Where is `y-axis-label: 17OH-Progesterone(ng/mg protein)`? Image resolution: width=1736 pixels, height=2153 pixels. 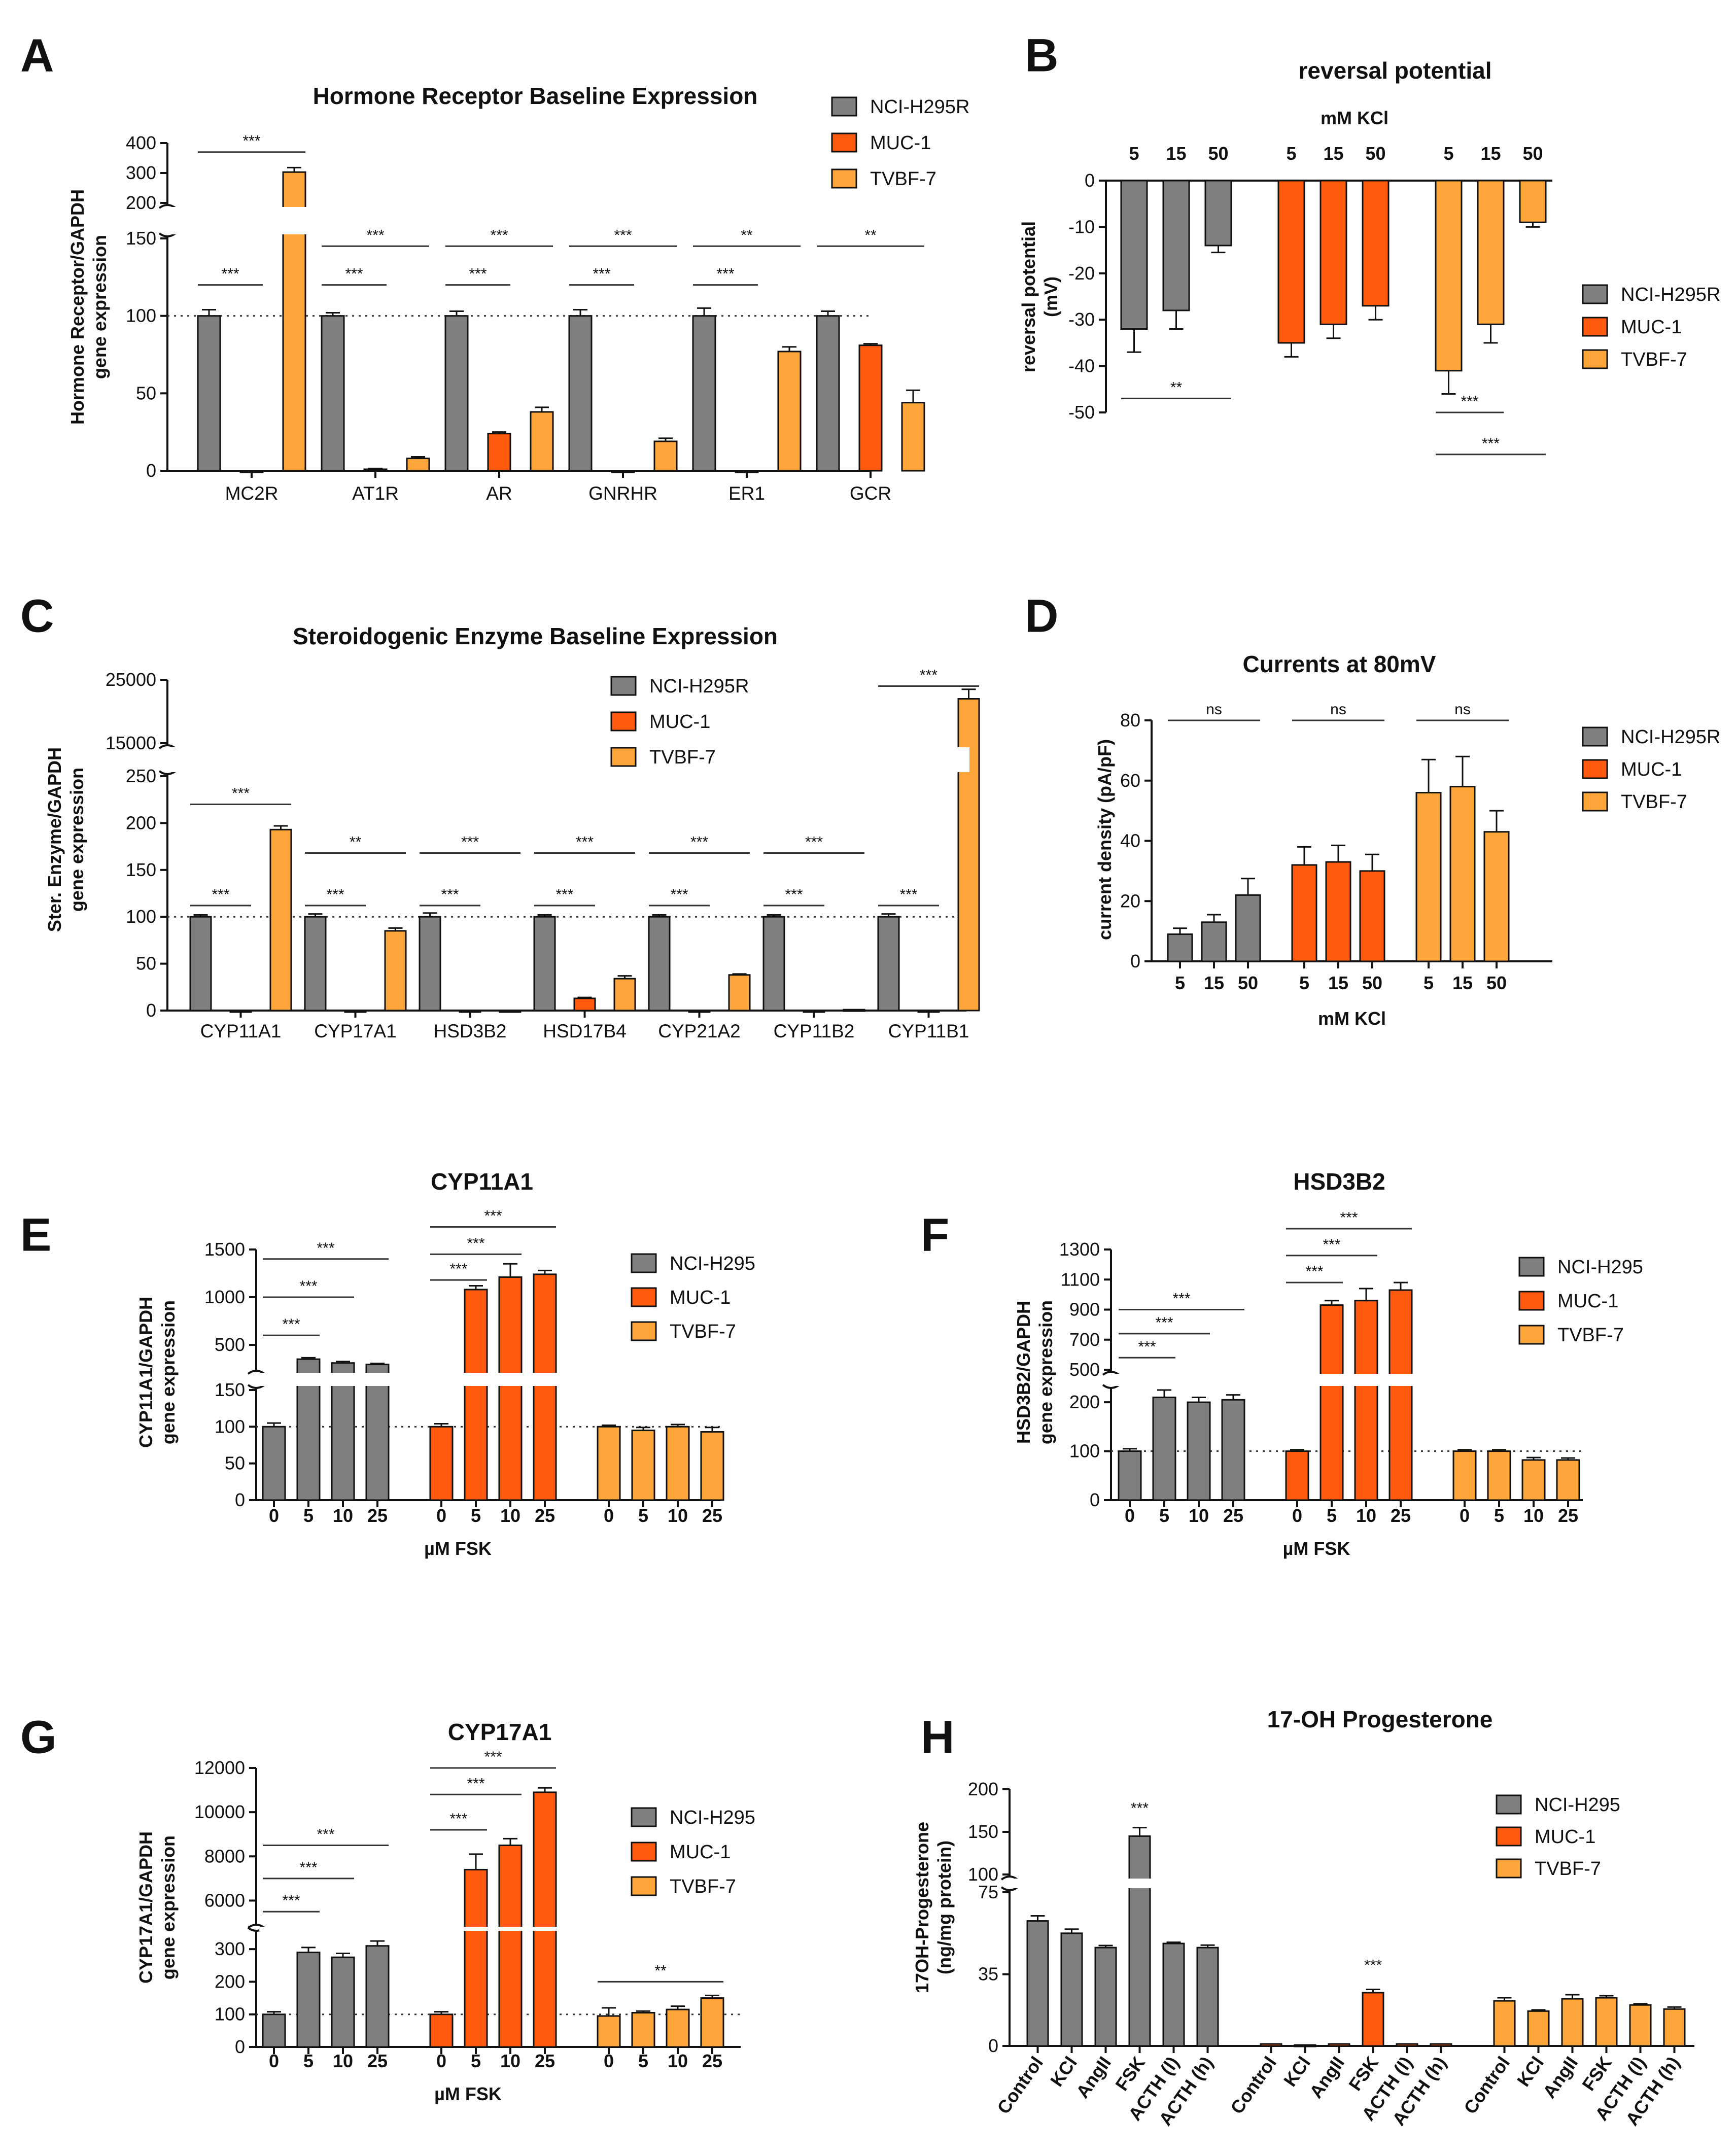
y-axis-label: 17OH-Progesterone(ng/mg protein) is located at coordinates (933, 1907).